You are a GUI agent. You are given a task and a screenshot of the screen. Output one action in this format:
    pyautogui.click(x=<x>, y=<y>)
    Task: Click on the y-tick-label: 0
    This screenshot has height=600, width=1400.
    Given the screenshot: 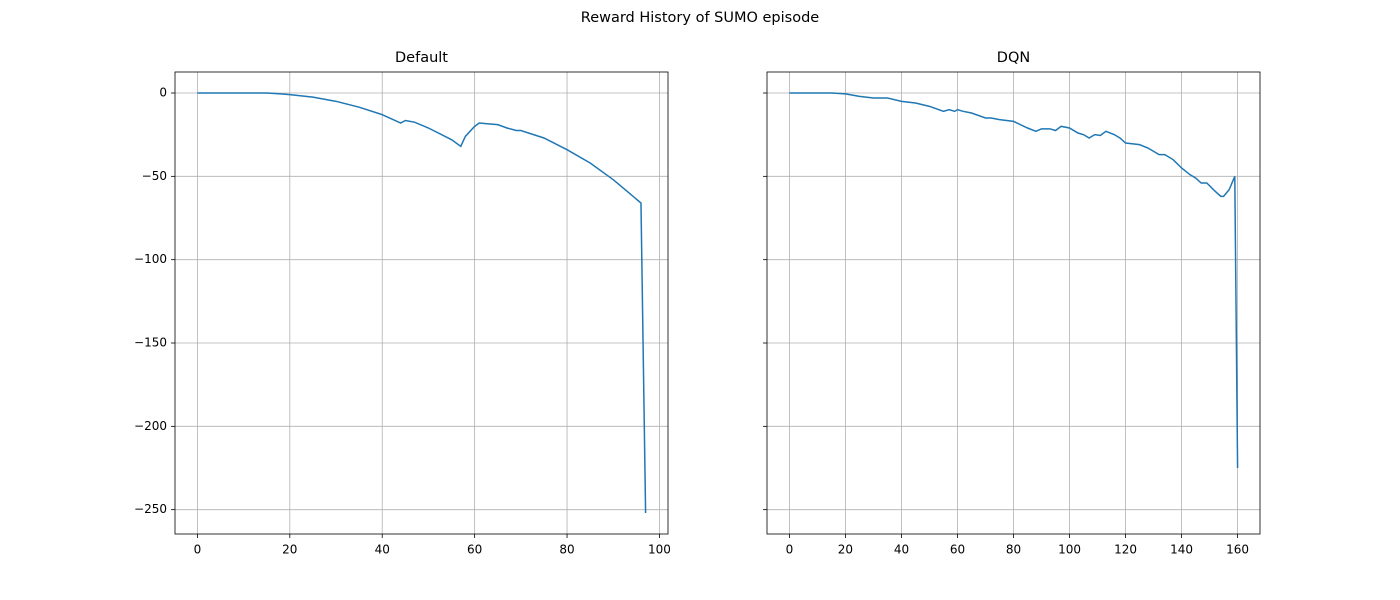 What is the action you would take?
    pyautogui.click(x=163, y=93)
    